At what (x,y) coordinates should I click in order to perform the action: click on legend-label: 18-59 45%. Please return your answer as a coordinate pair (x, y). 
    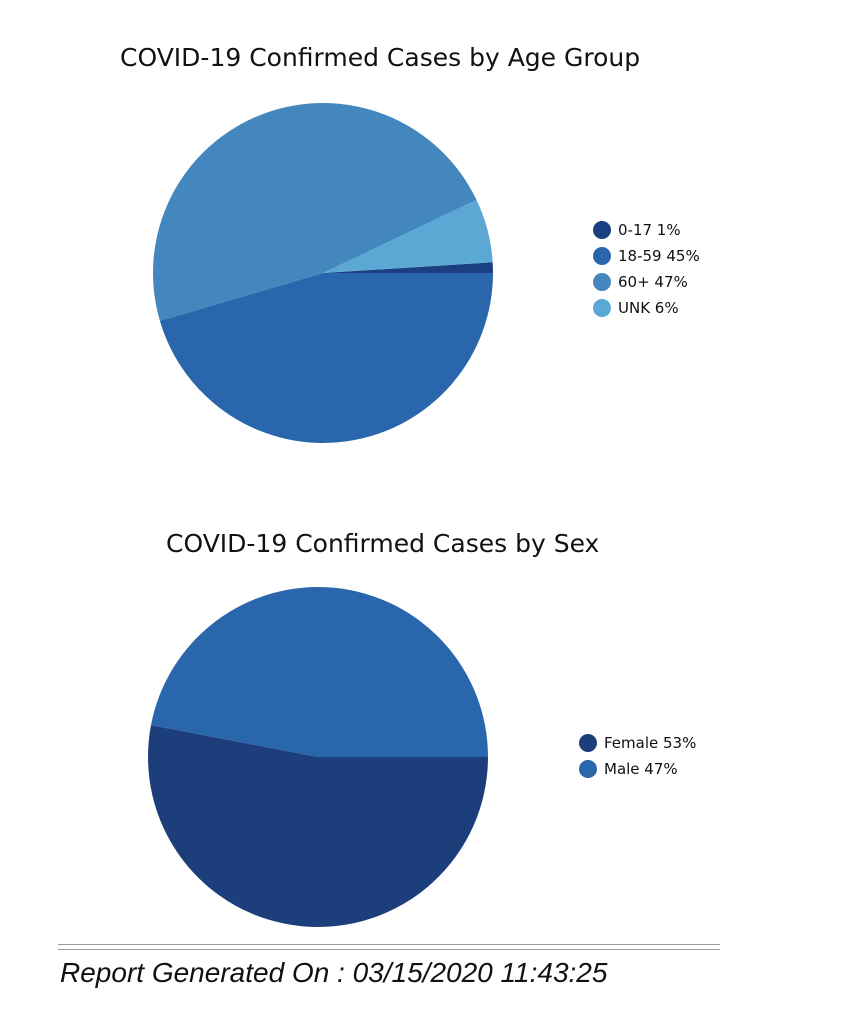
    Looking at the image, I should click on (659, 256).